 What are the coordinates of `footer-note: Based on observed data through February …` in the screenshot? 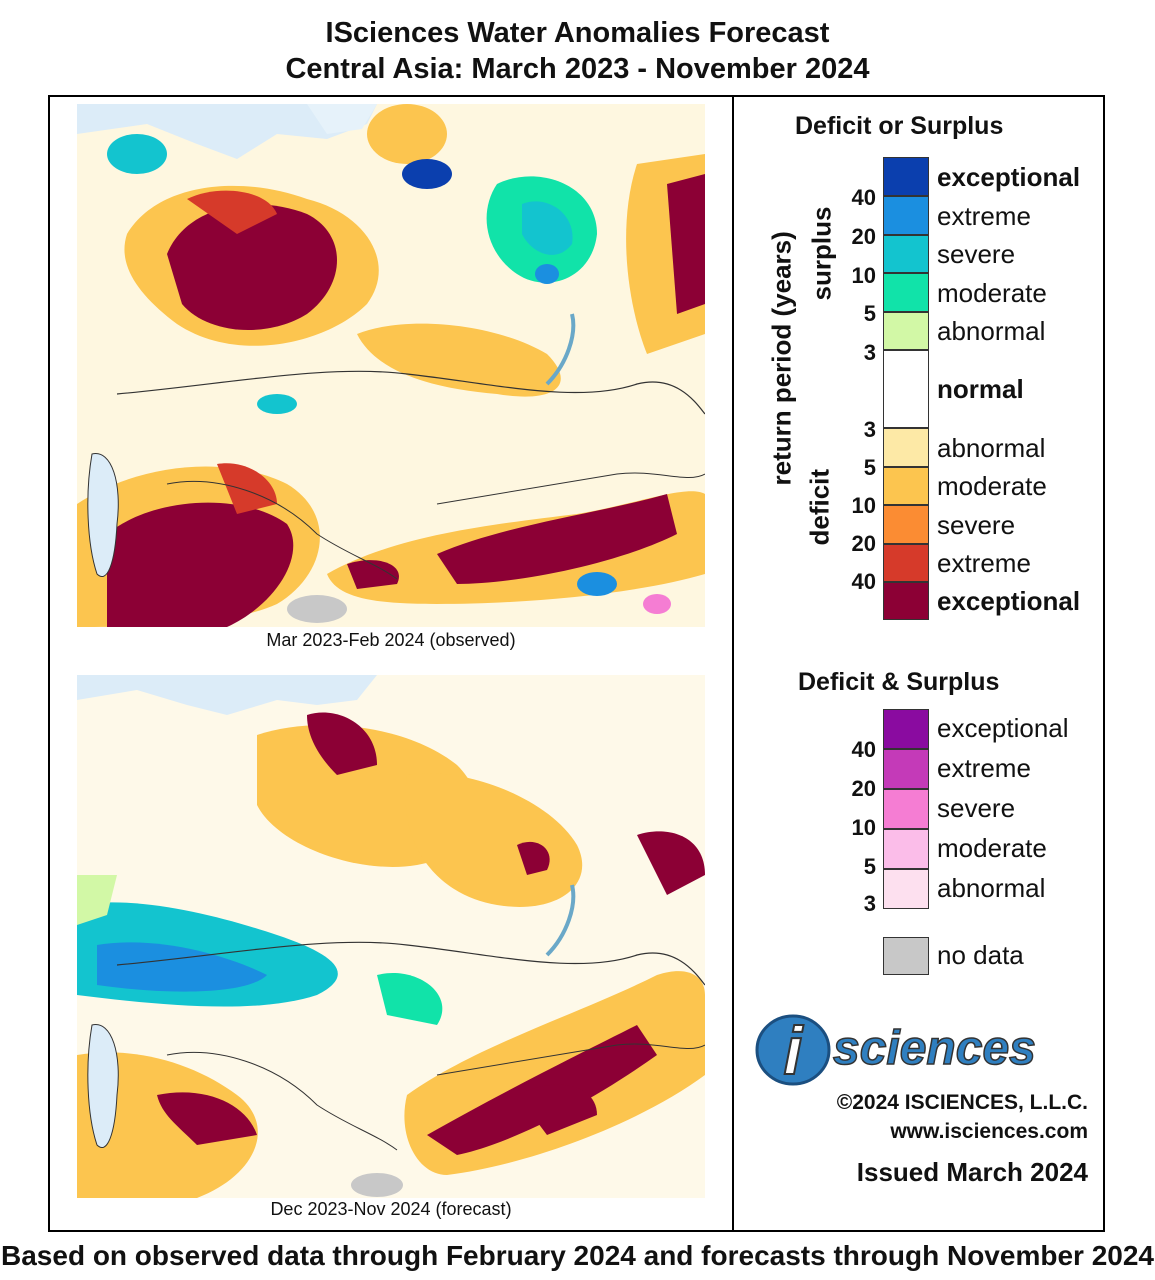 It's located at (577, 1255).